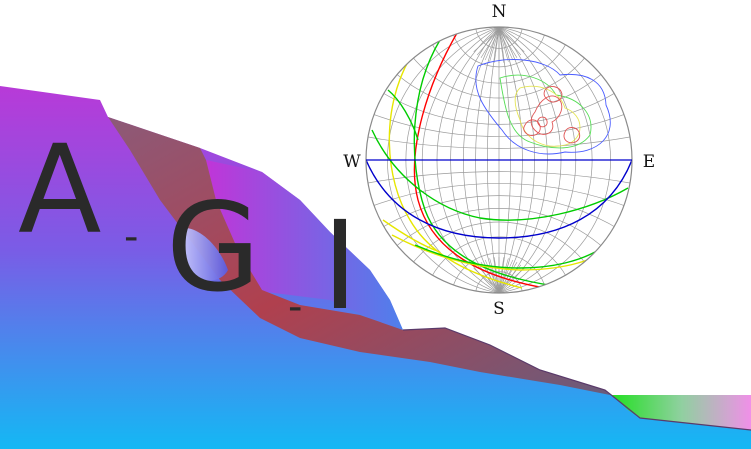  I want to click on south-label: S, so click(499, 309).